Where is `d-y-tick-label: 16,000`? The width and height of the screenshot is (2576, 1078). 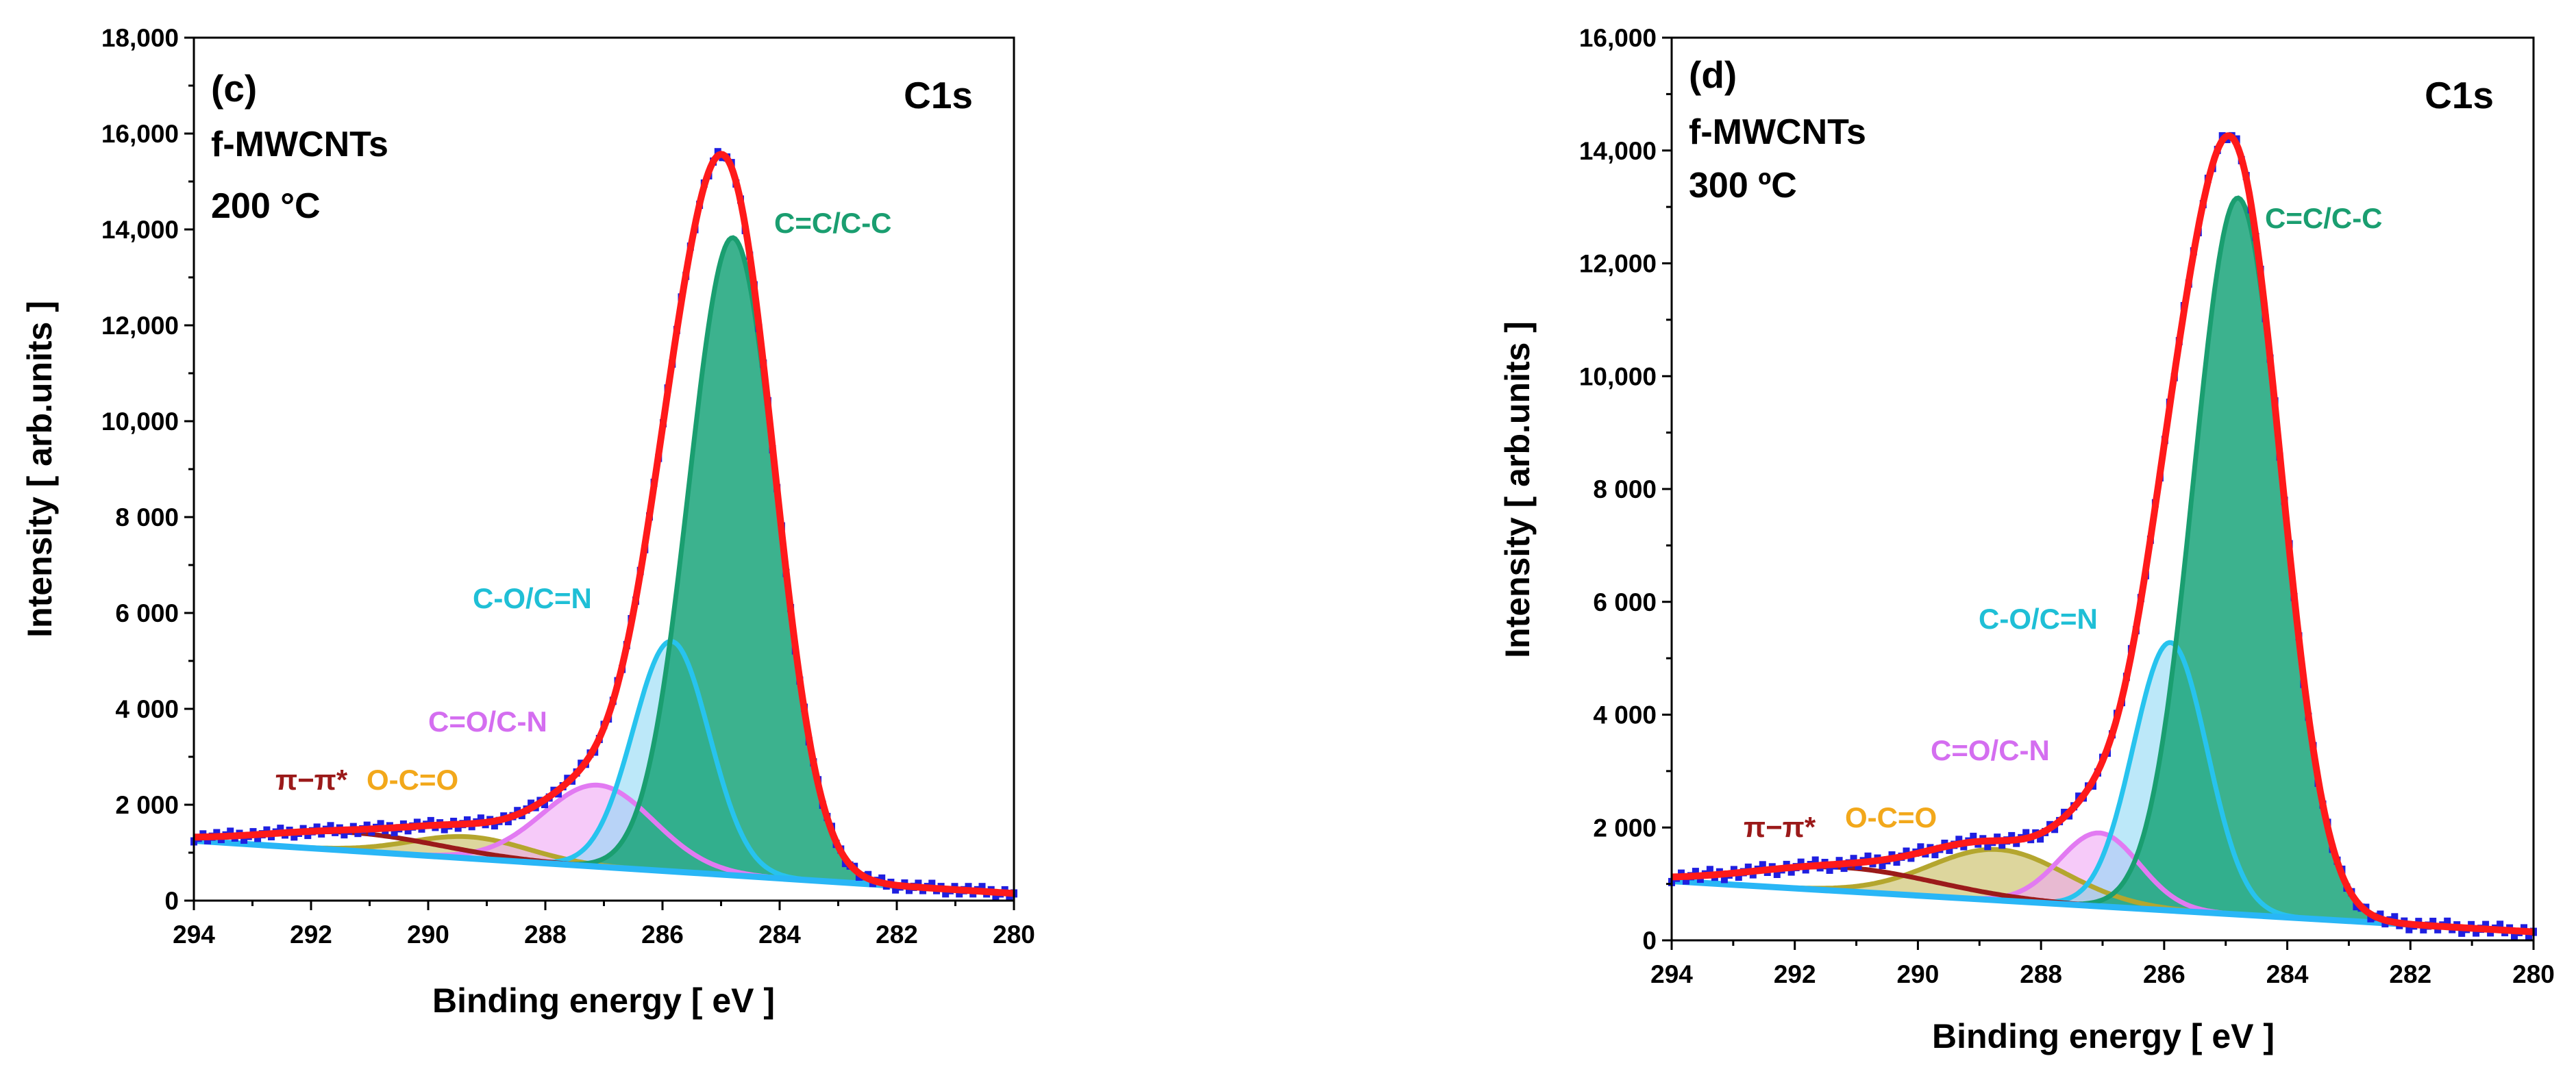 d-y-tick-label: 16,000 is located at coordinates (1618, 38).